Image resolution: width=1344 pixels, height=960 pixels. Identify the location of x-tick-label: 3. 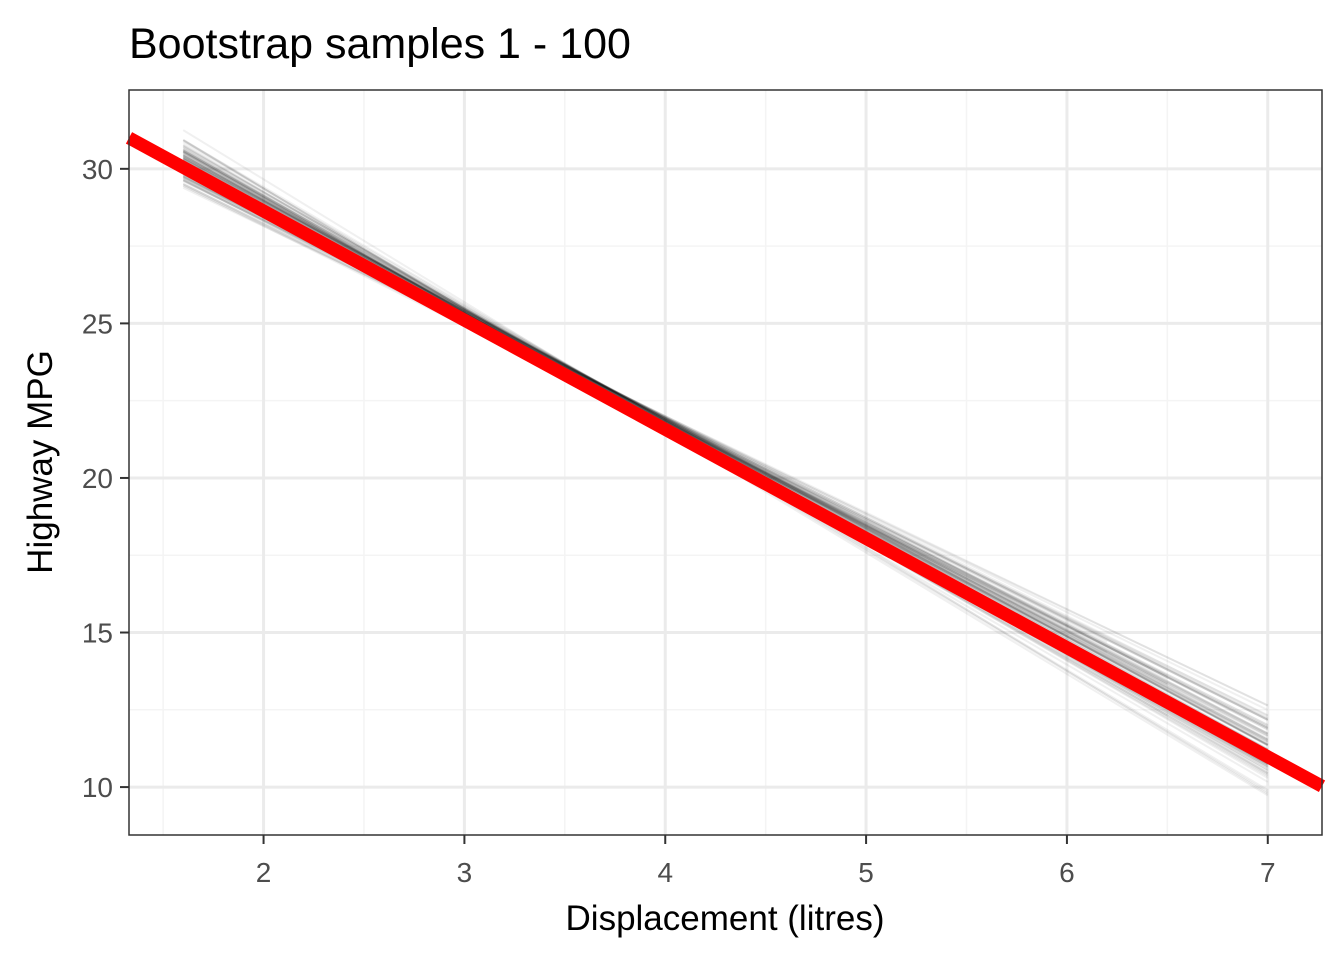
(465, 872).